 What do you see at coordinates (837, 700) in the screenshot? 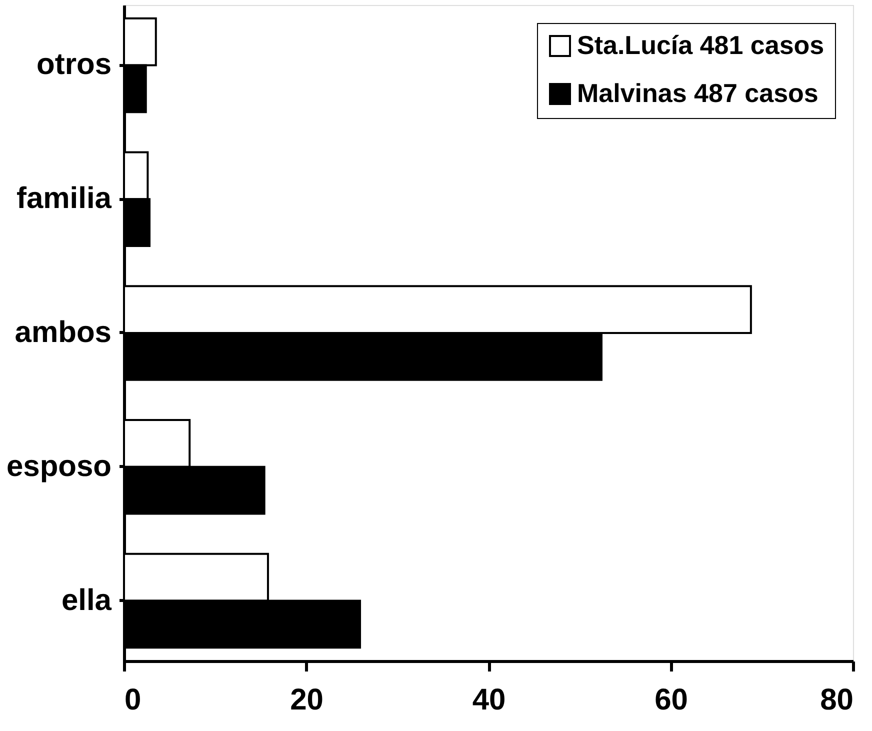
I see `x-tick-label: 80` at bounding box center [837, 700].